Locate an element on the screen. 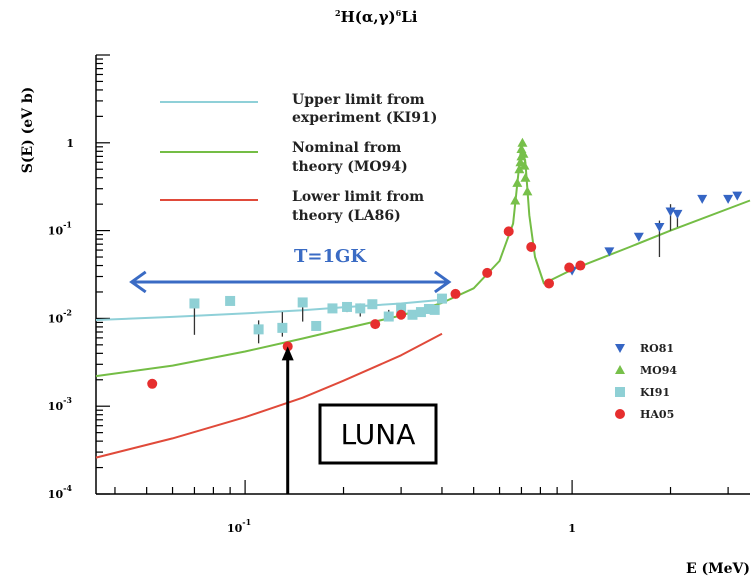  legend-nominal-line1: Nominal from is located at coordinates (346, 148).